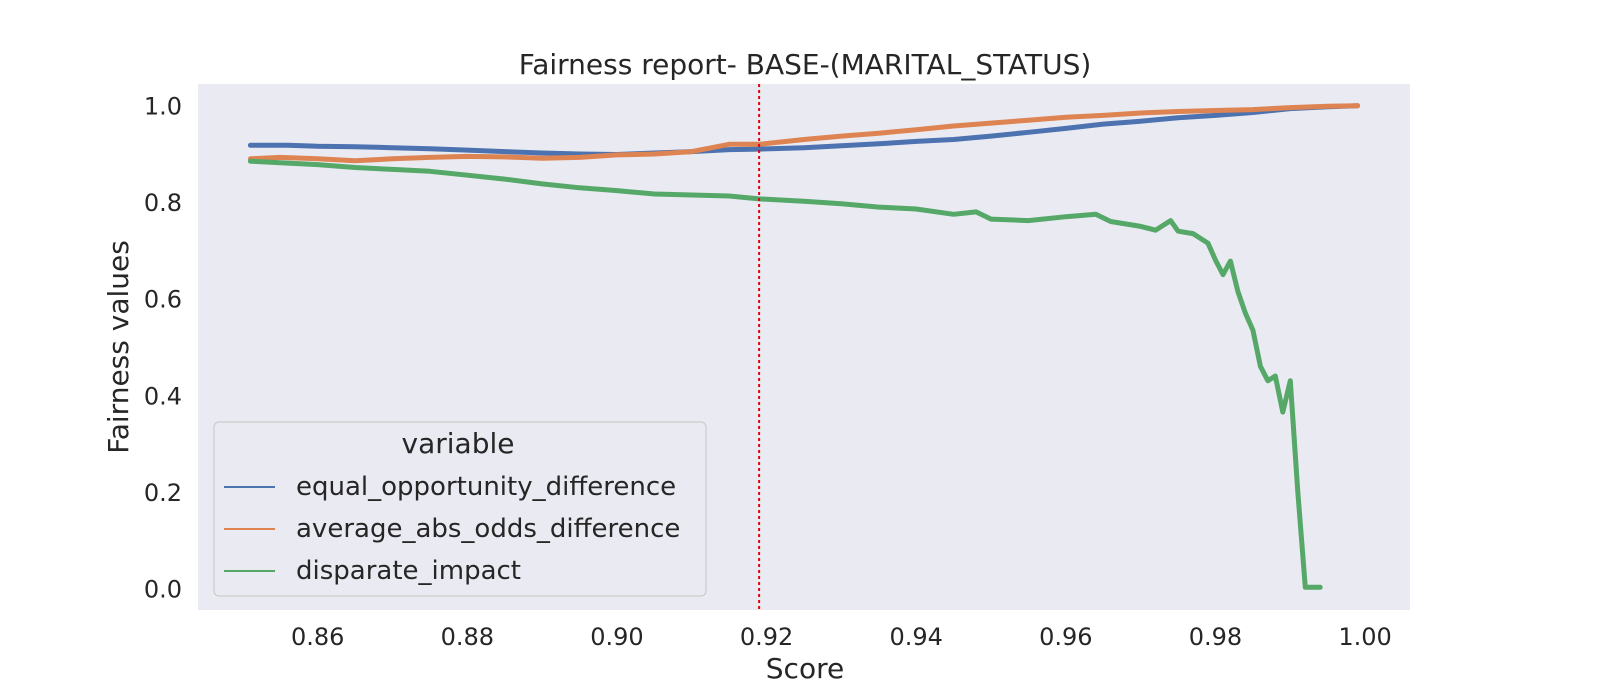  What do you see at coordinates (486, 487) in the screenshot?
I see `legend-label-equal-opportunity-difference: equal_opportunity_difference` at bounding box center [486, 487].